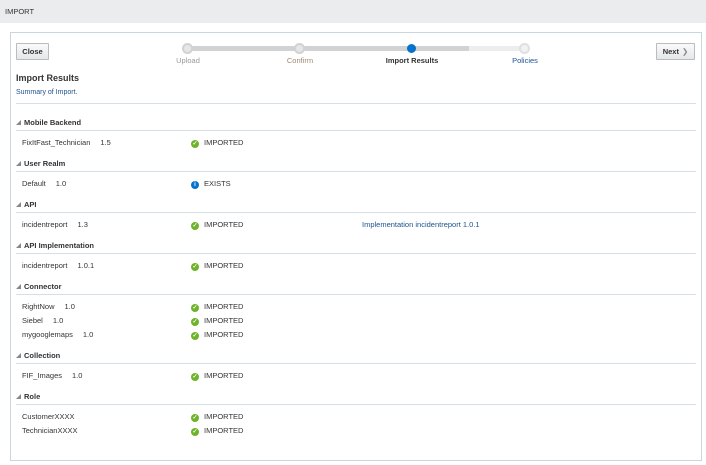  I want to click on section-title: API Implementation, so click(59, 245).